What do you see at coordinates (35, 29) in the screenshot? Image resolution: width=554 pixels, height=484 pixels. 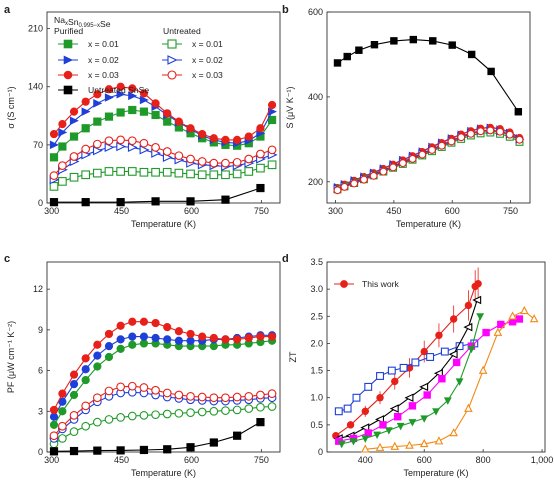 I see `y-tick-label: 210` at bounding box center [35, 29].